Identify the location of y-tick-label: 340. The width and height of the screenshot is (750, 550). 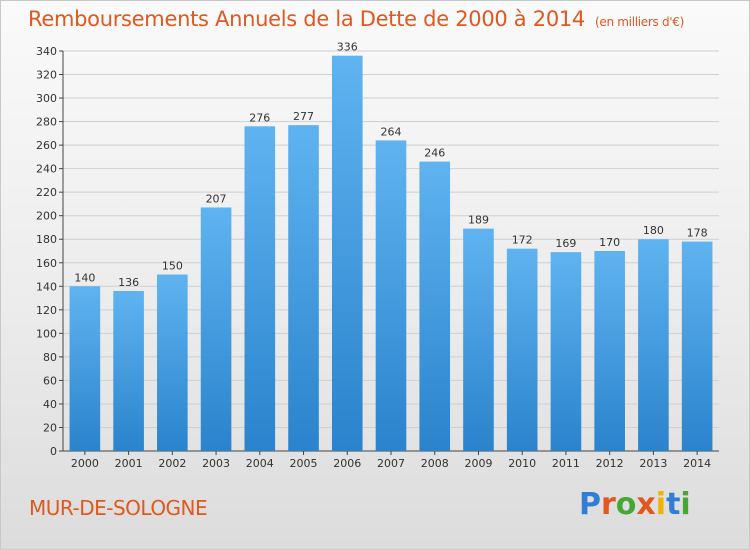
(46, 51).